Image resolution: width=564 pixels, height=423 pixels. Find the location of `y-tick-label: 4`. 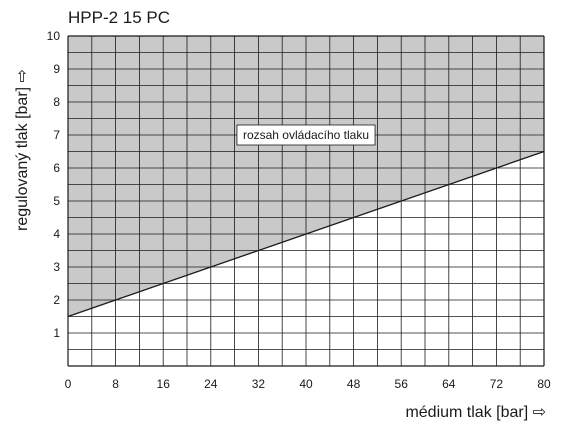

y-tick-label: 4 is located at coordinates (56, 234).